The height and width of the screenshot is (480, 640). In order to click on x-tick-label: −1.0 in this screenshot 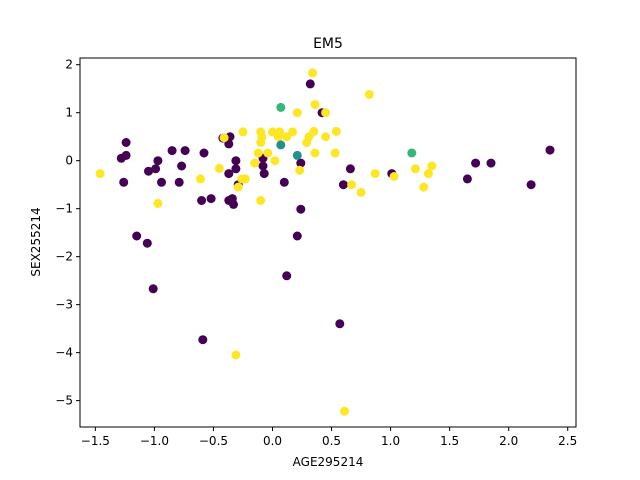, I will do `click(154, 441)`.